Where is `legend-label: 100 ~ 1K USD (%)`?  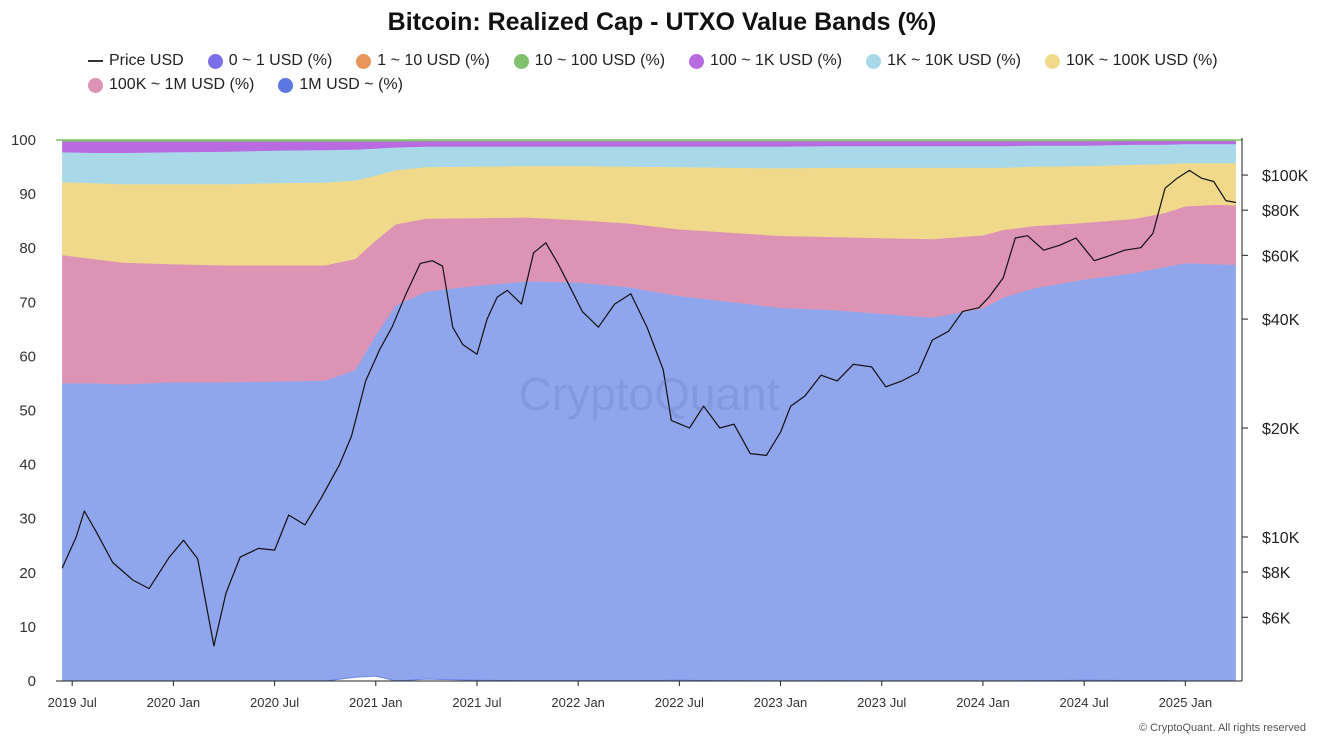
legend-label: 100 ~ 1K USD (%) is located at coordinates (776, 60).